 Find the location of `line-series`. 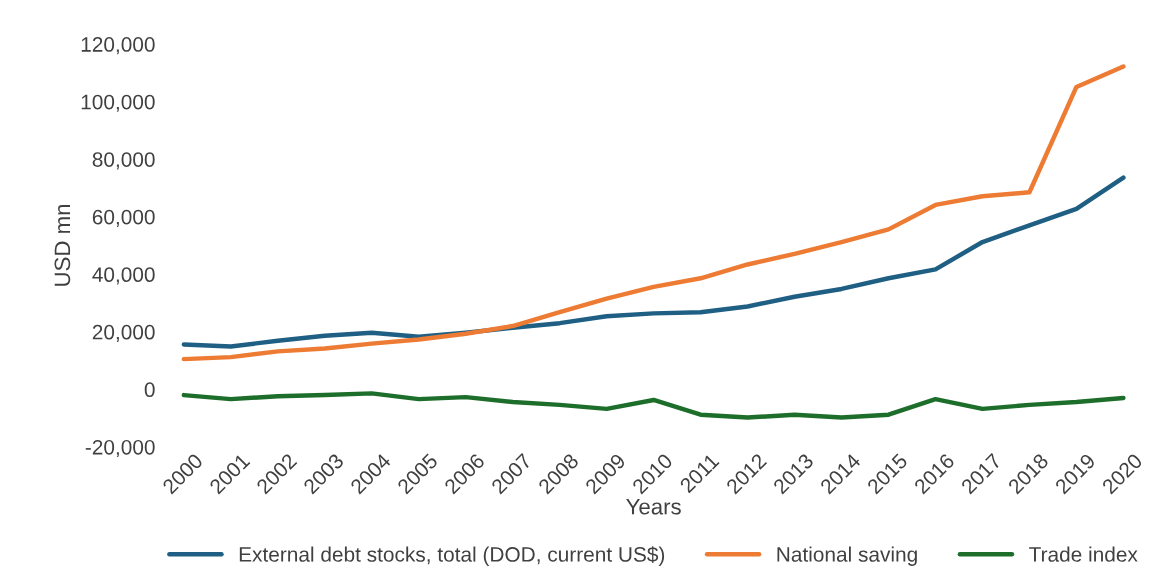

line-series is located at coordinates (653, 405).